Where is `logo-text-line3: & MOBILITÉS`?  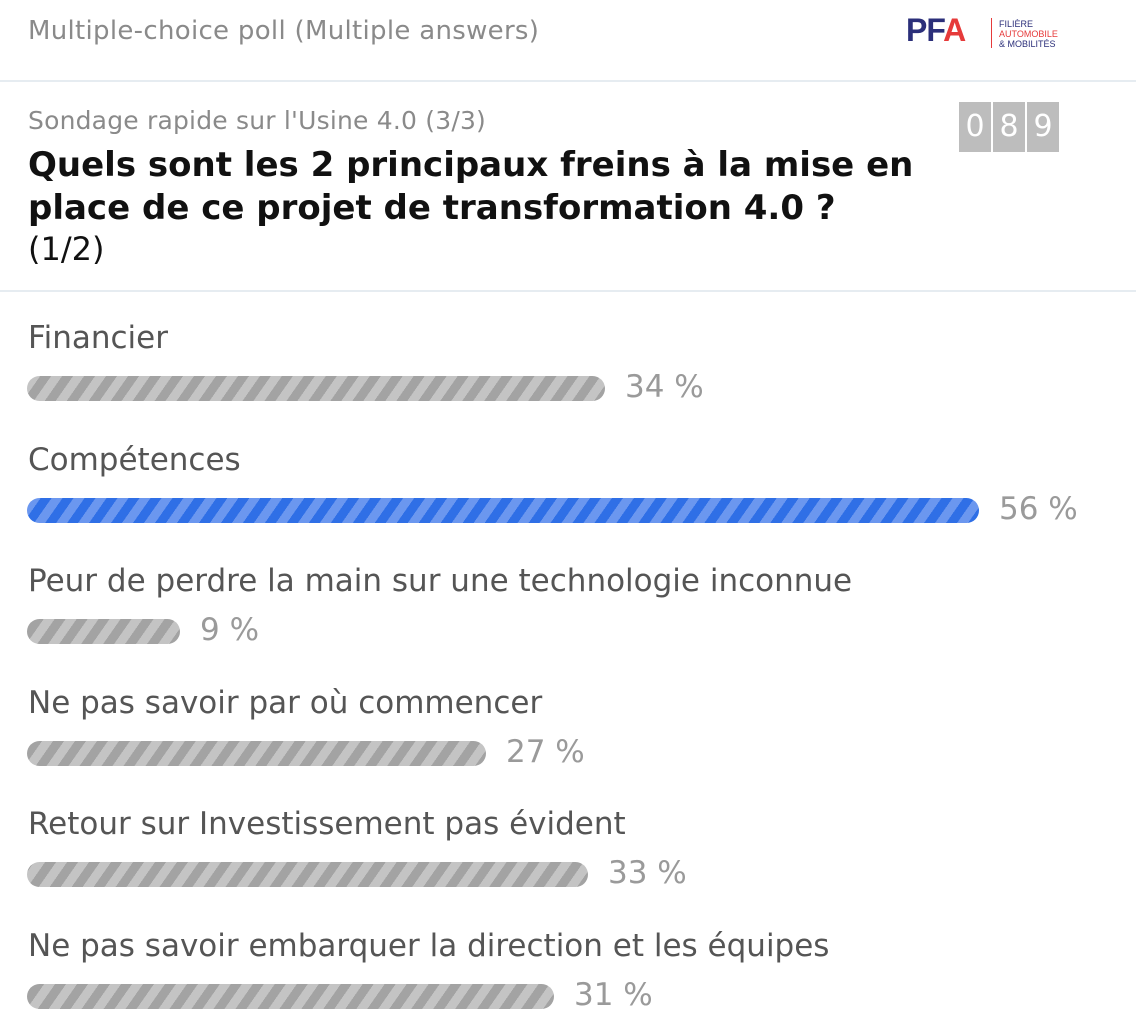
logo-text-line3: & MOBILITÉS is located at coordinates (1027, 44).